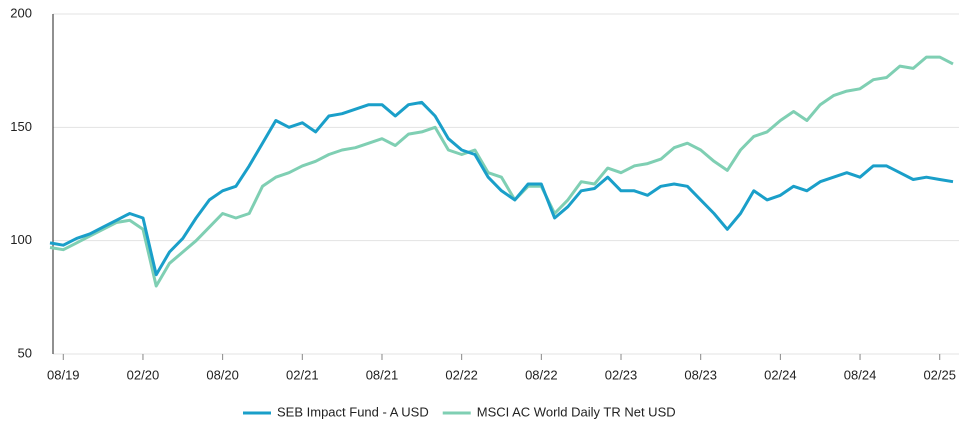 The image size is (959, 425). I want to click on x-tick-label: 08/19, so click(63, 374).